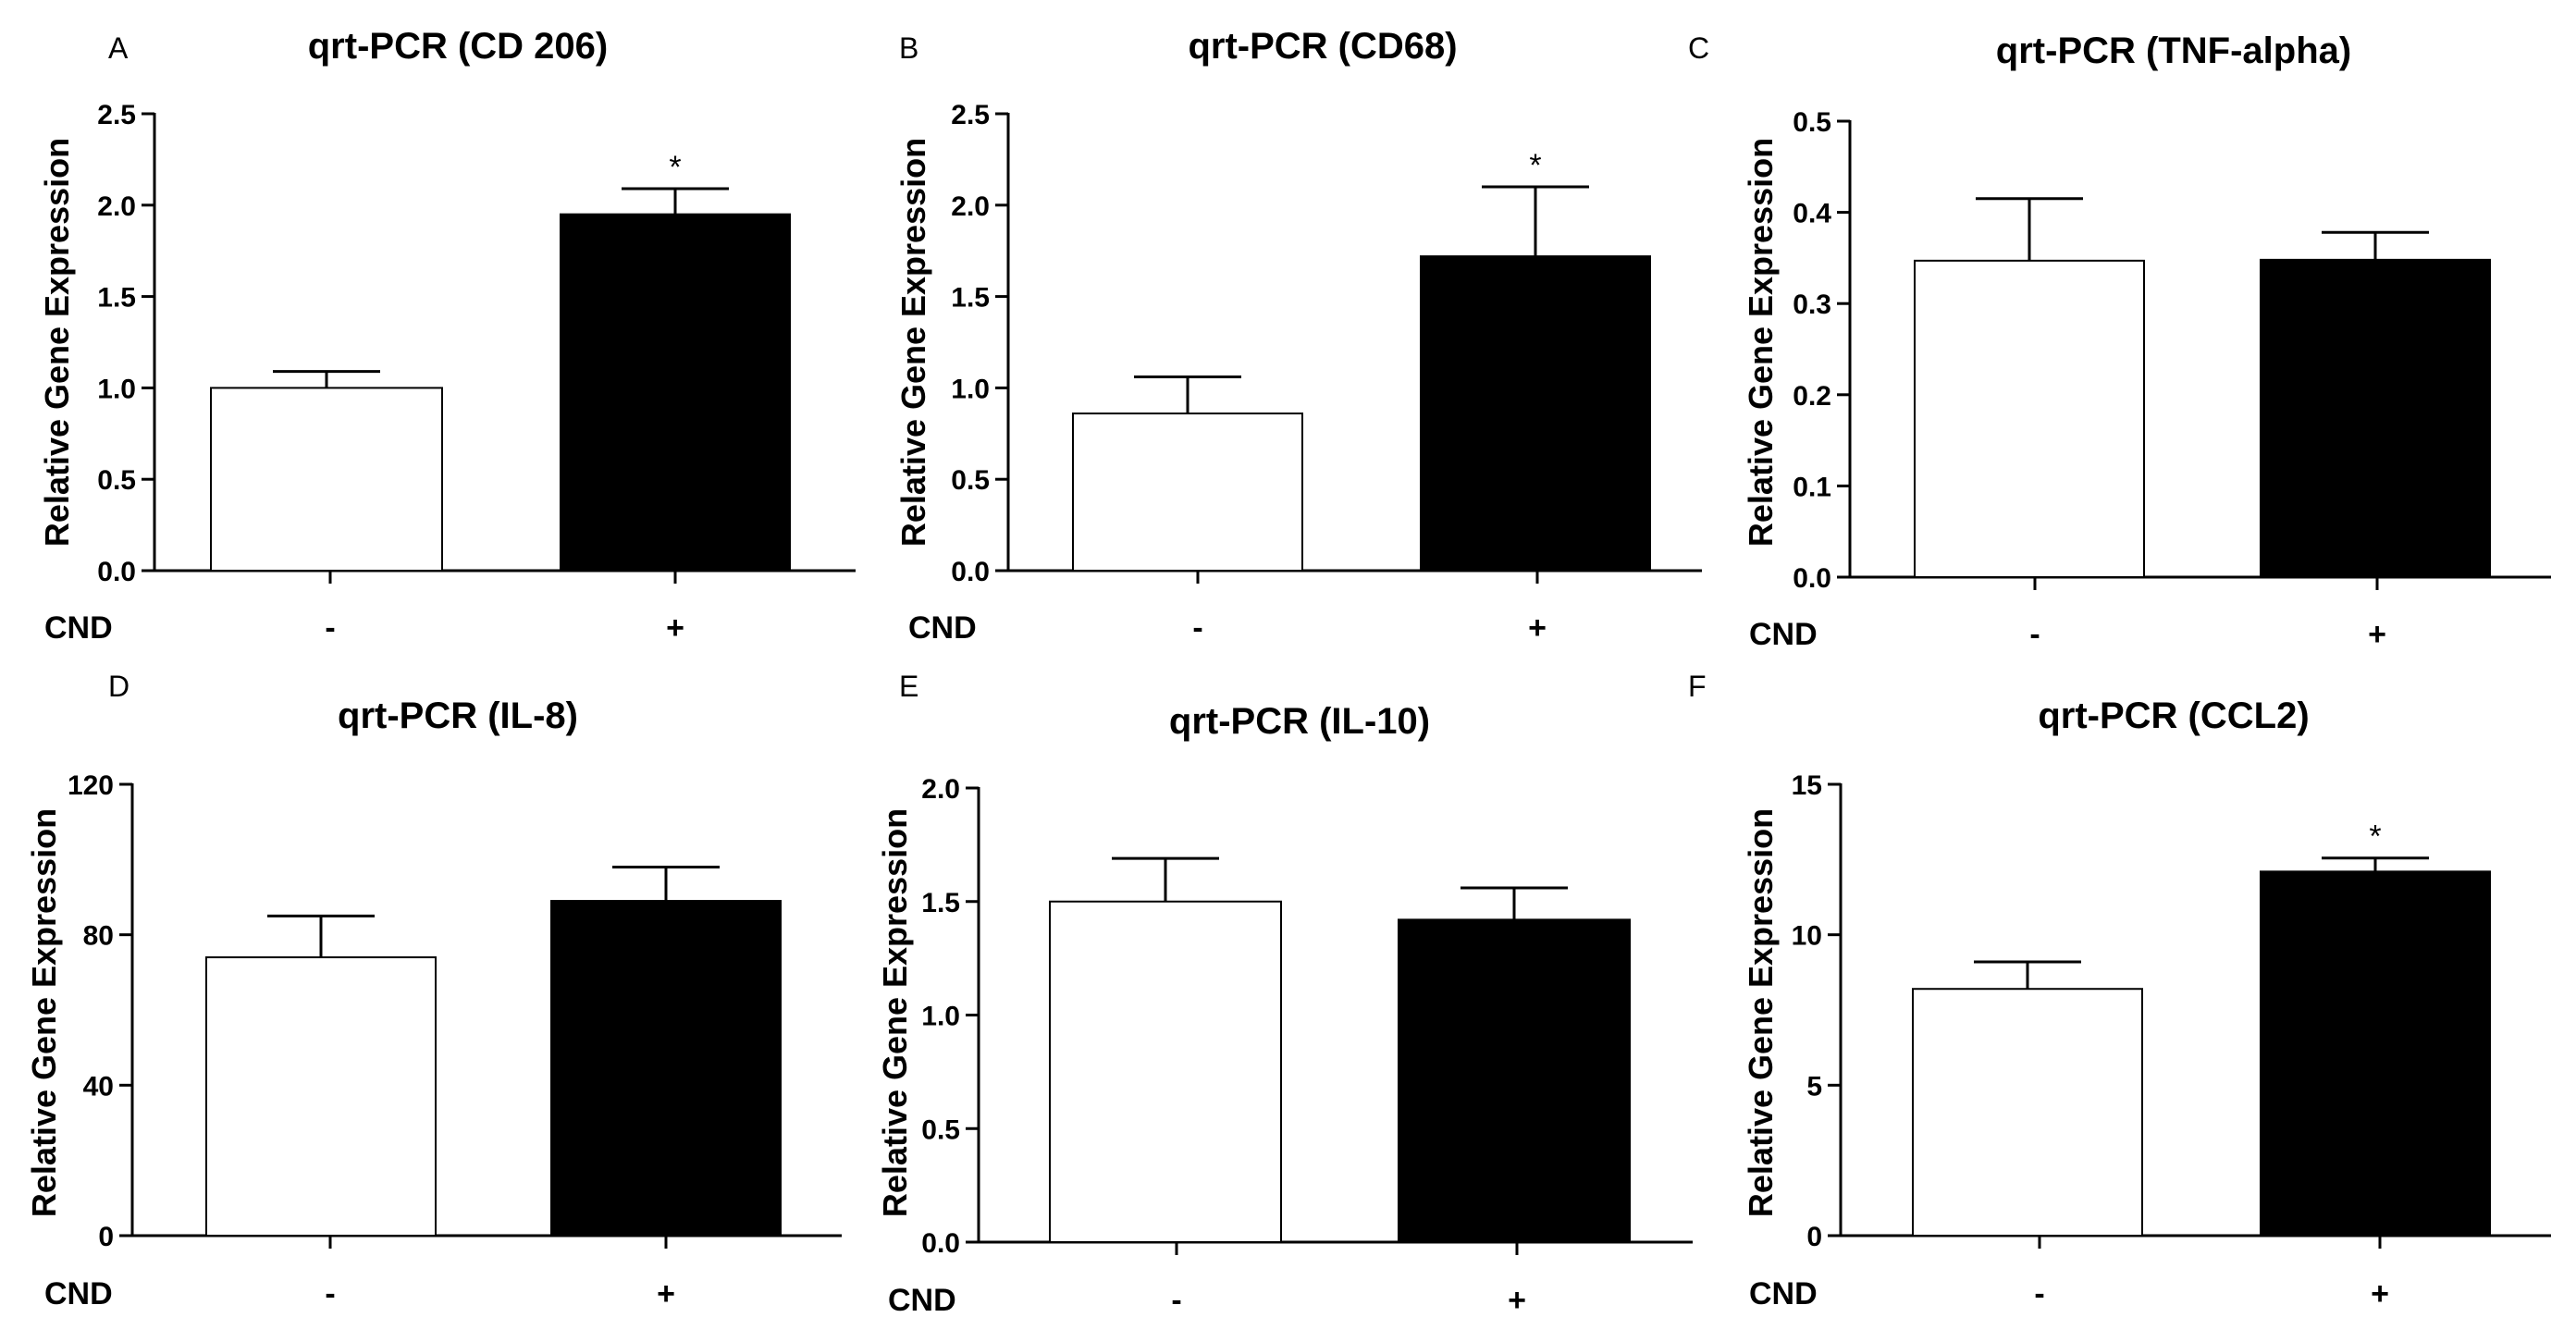 This screenshot has height=1342, width=2576. Describe the element at coordinates (1807, 936) in the screenshot. I see `y-tick-label: 10` at that location.